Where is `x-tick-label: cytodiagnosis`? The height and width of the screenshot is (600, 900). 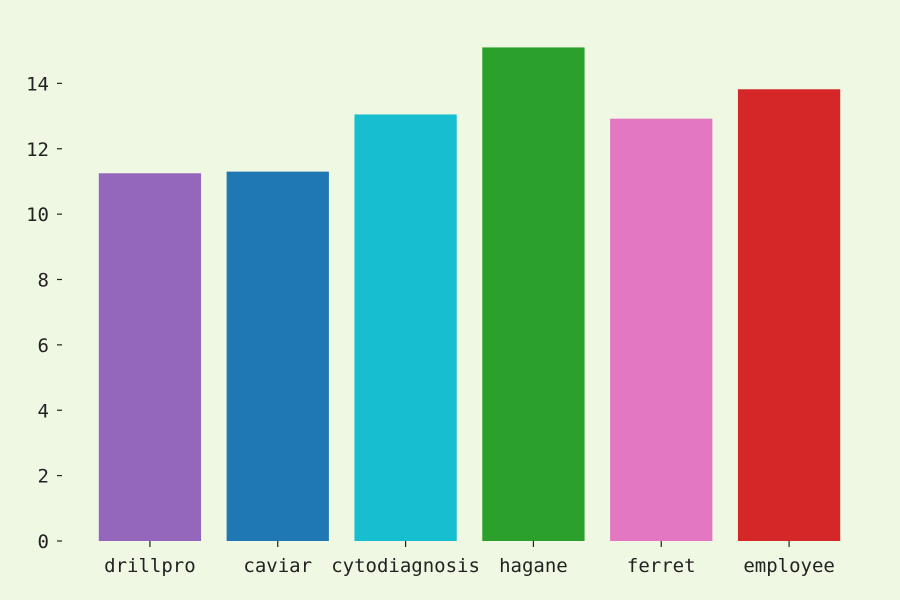
x-tick-label: cytodiagnosis is located at coordinates (405, 566).